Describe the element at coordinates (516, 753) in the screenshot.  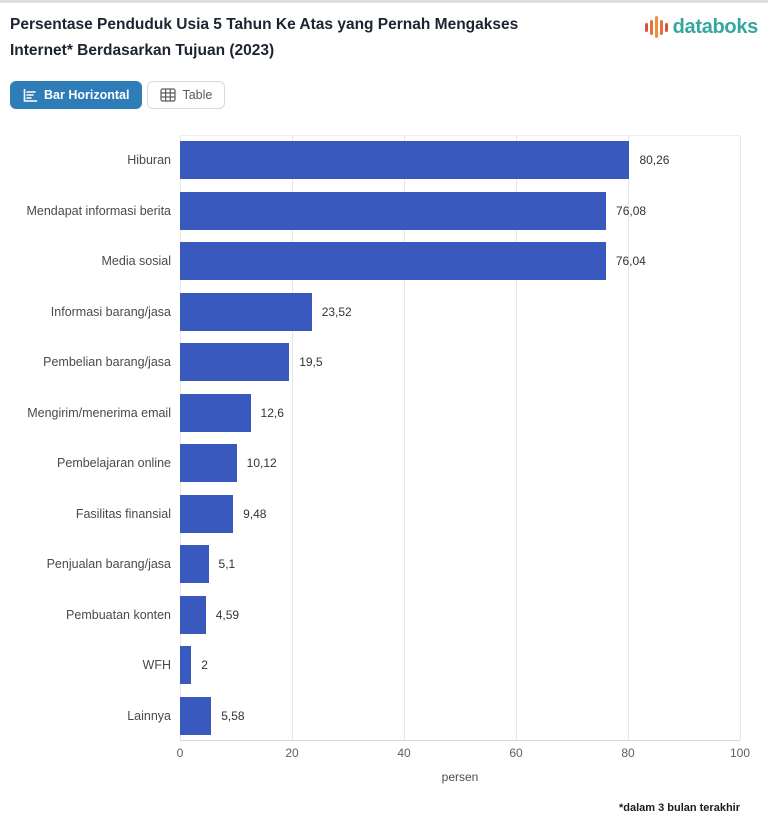
I see `x-axis-tick: 60` at that location.